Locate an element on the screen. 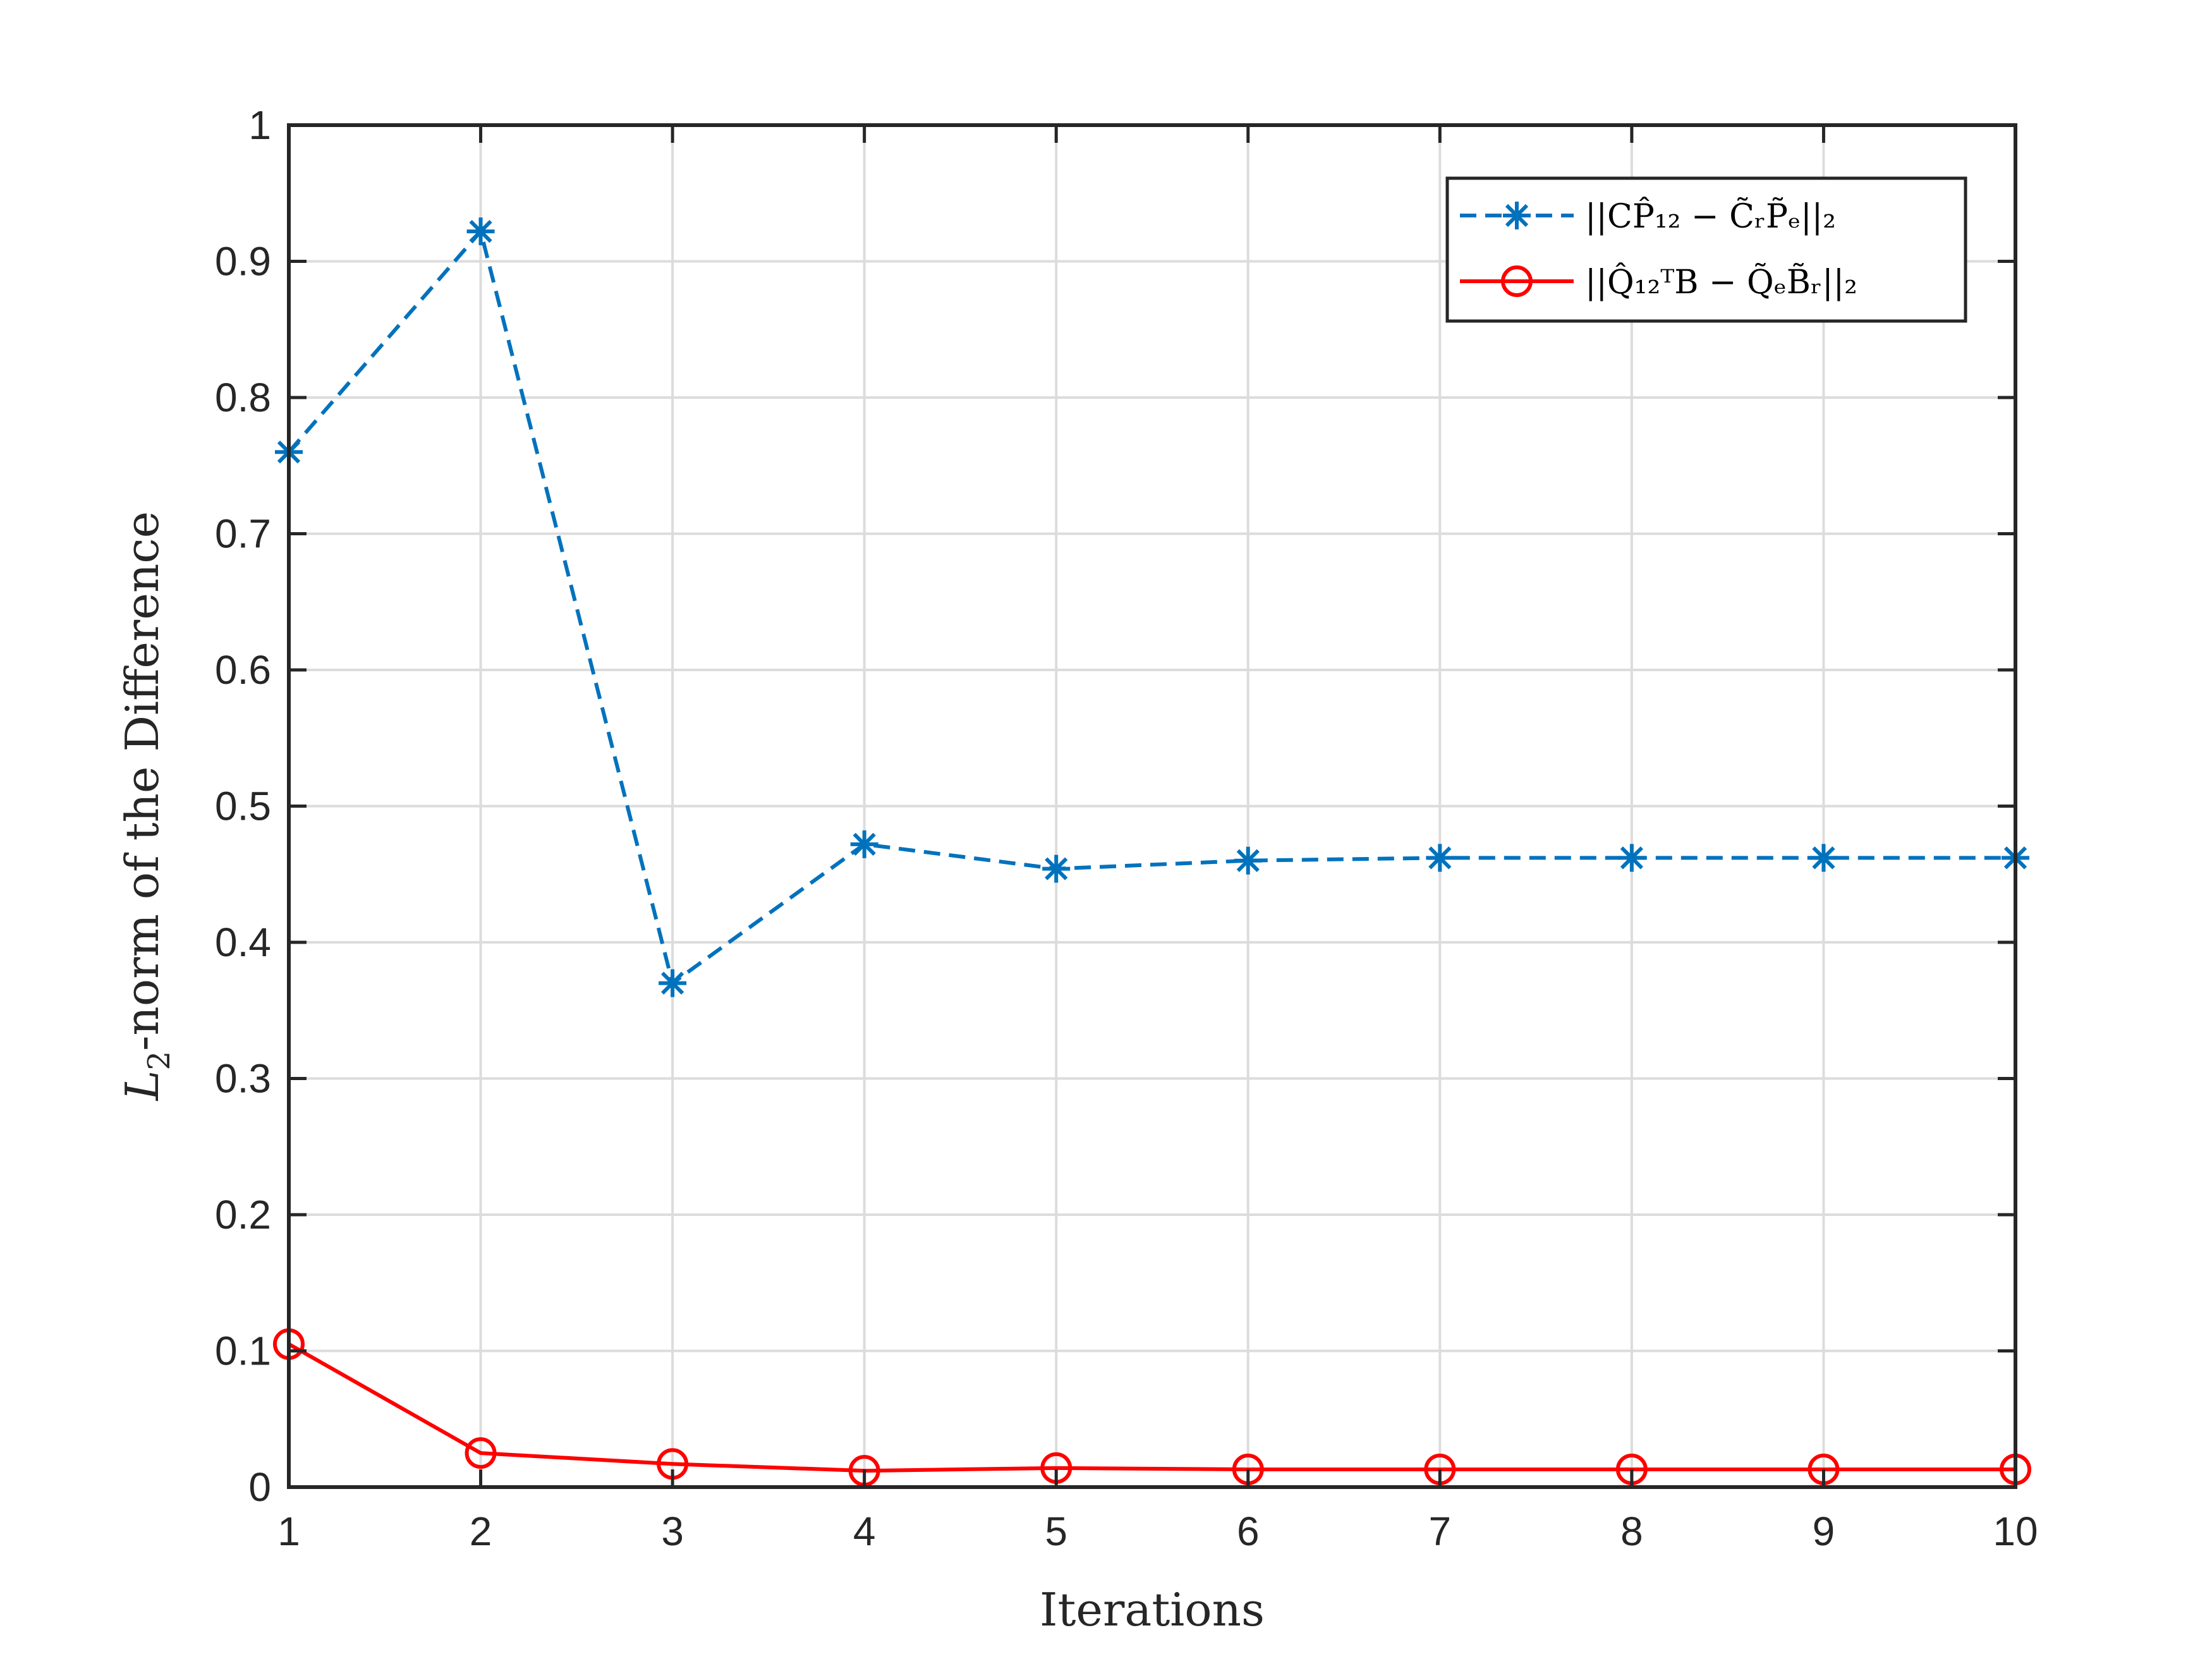  x-tick-label: 7 is located at coordinates (1440, 1531).